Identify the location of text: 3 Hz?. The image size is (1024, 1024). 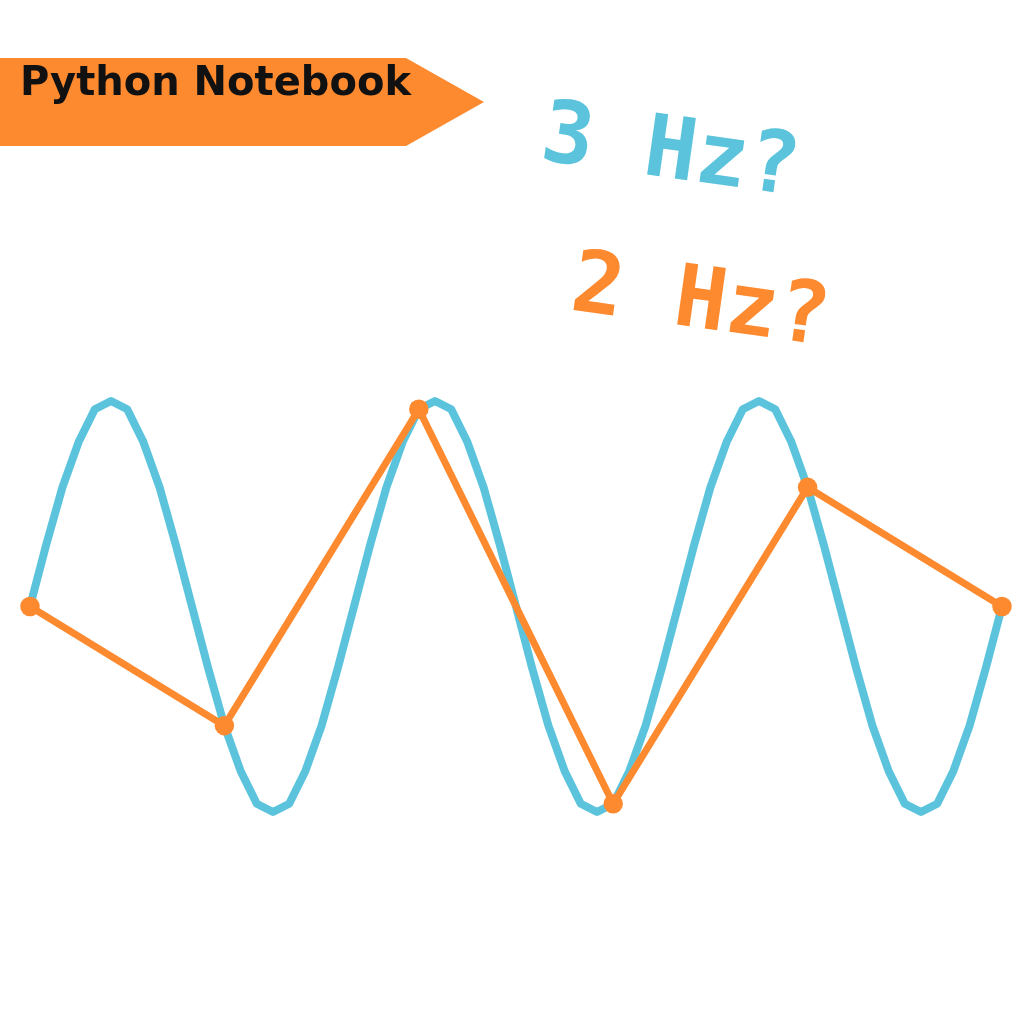
(671, 148).